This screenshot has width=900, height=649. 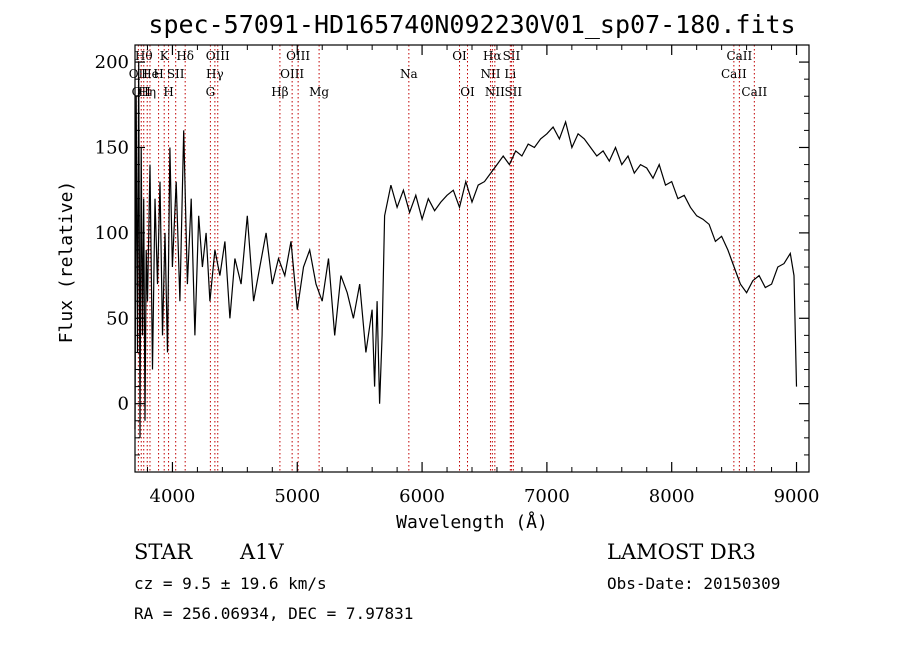 I want to click on object-class: STAR, so click(x=163, y=552).